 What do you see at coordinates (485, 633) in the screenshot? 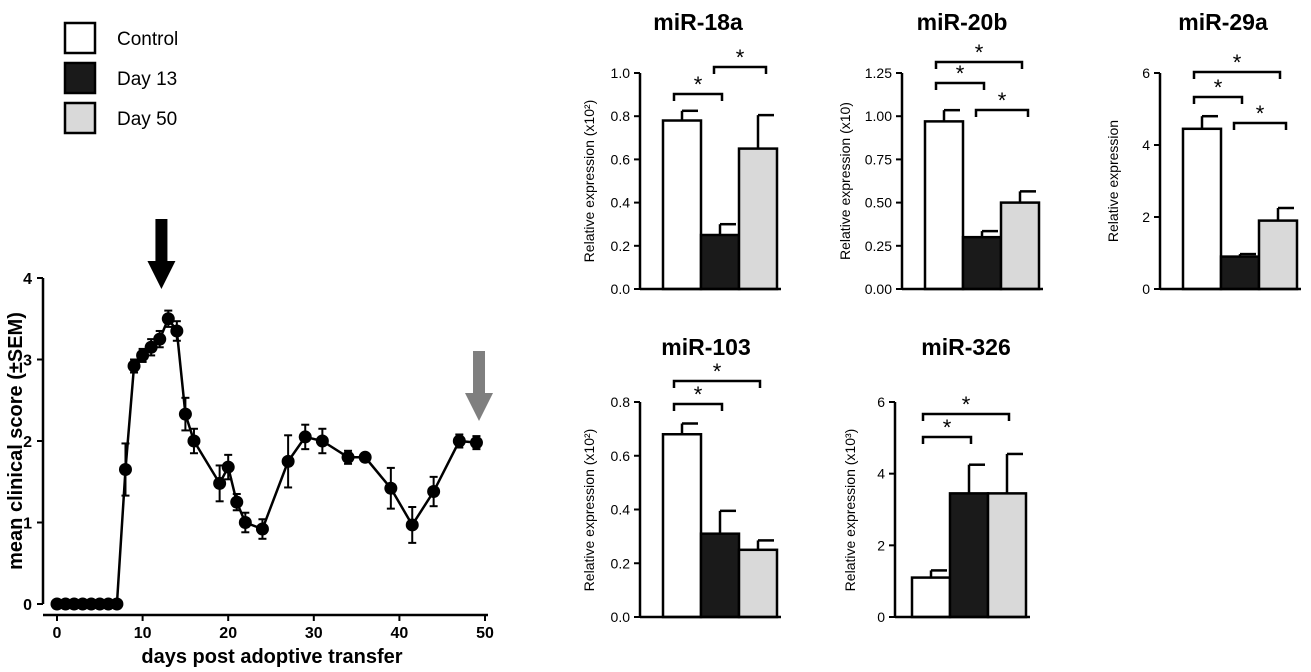
I see `x-tick-label: 50` at bounding box center [485, 633].